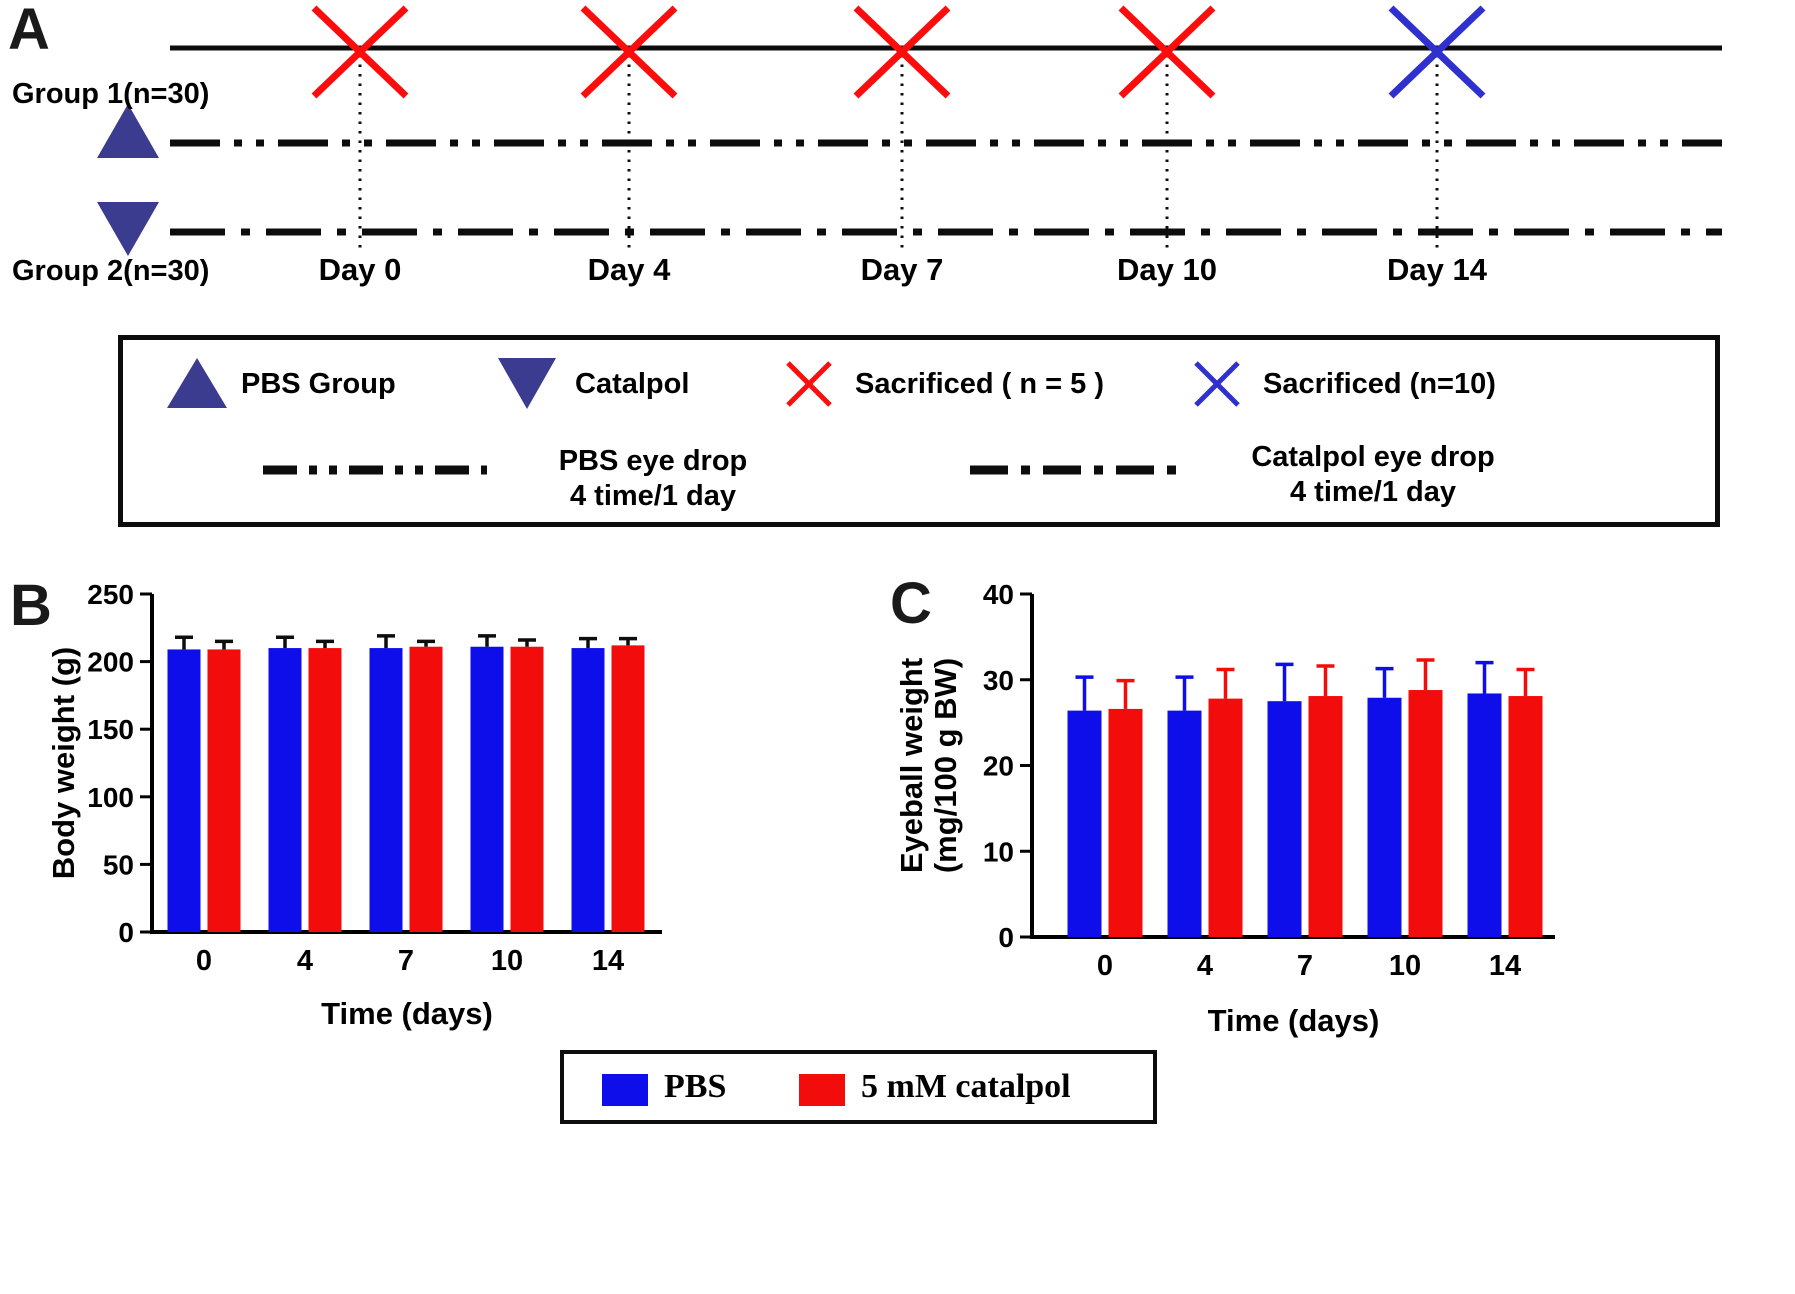  What do you see at coordinates (998, 766) in the screenshot?
I see `y-tick-label: 20` at bounding box center [998, 766].